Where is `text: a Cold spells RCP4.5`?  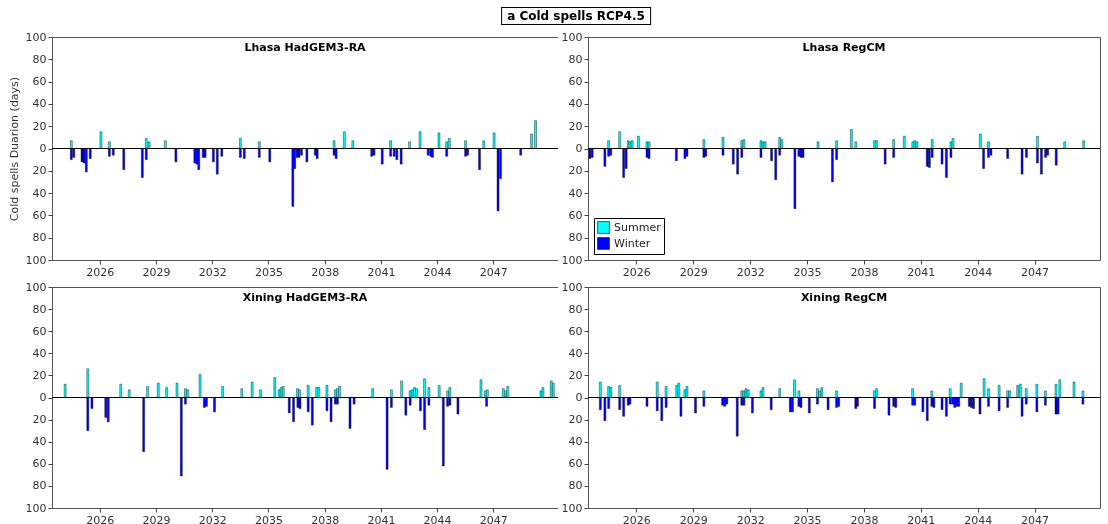 text: a Cold spells RCP4.5 is located at coordinates (576, 16).